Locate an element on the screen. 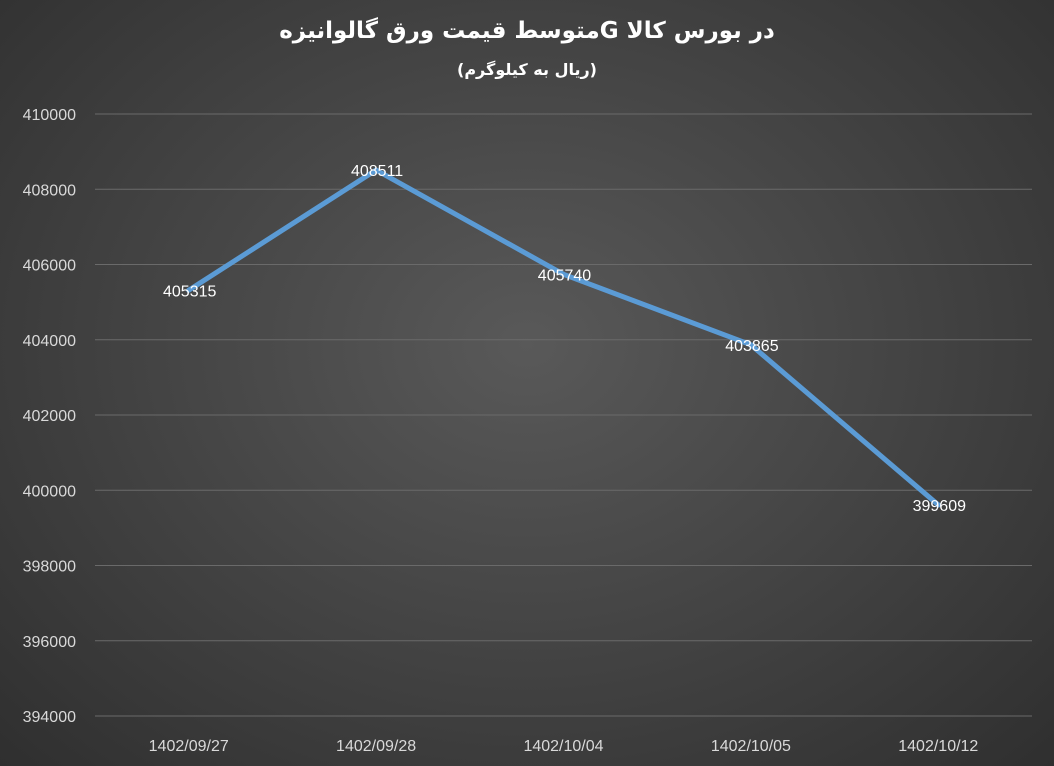 This screenshot has width=1054, height=766. x-tick-label: 1402/10/12 is located at coordinates (938, 746).